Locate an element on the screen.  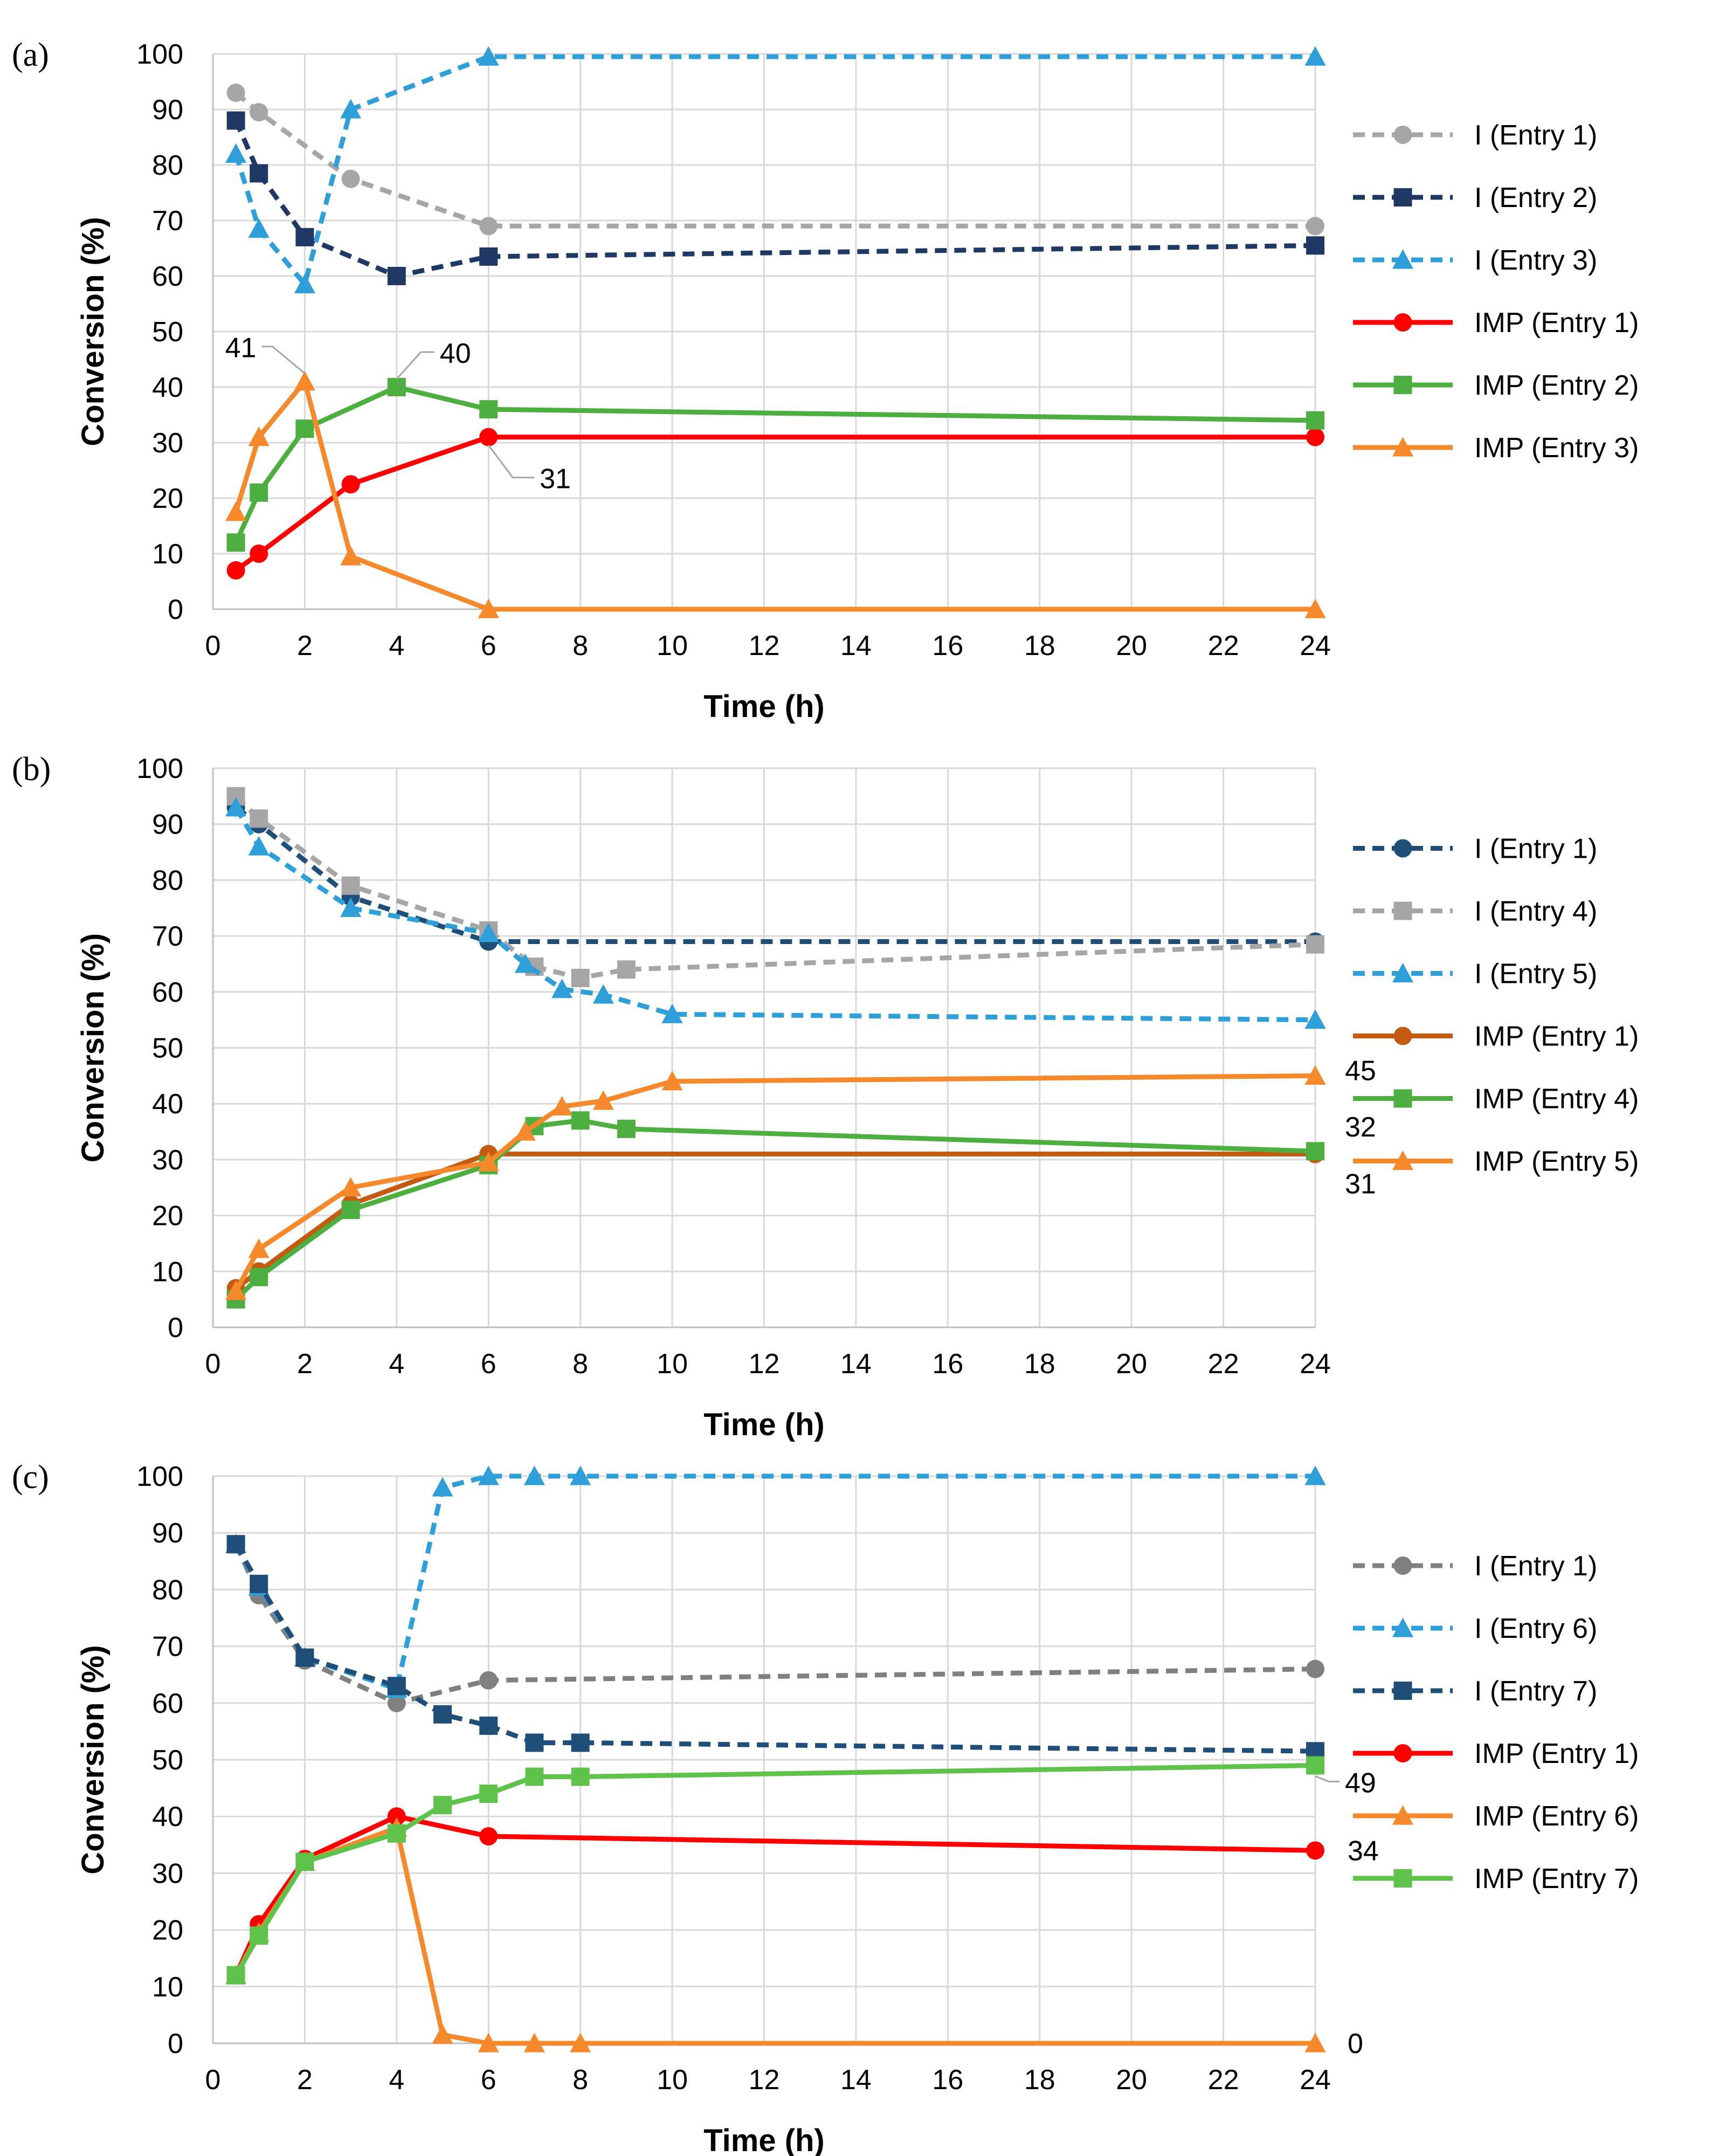
legend-label: I (Entry 2) is located at coordinates (1535, 197).